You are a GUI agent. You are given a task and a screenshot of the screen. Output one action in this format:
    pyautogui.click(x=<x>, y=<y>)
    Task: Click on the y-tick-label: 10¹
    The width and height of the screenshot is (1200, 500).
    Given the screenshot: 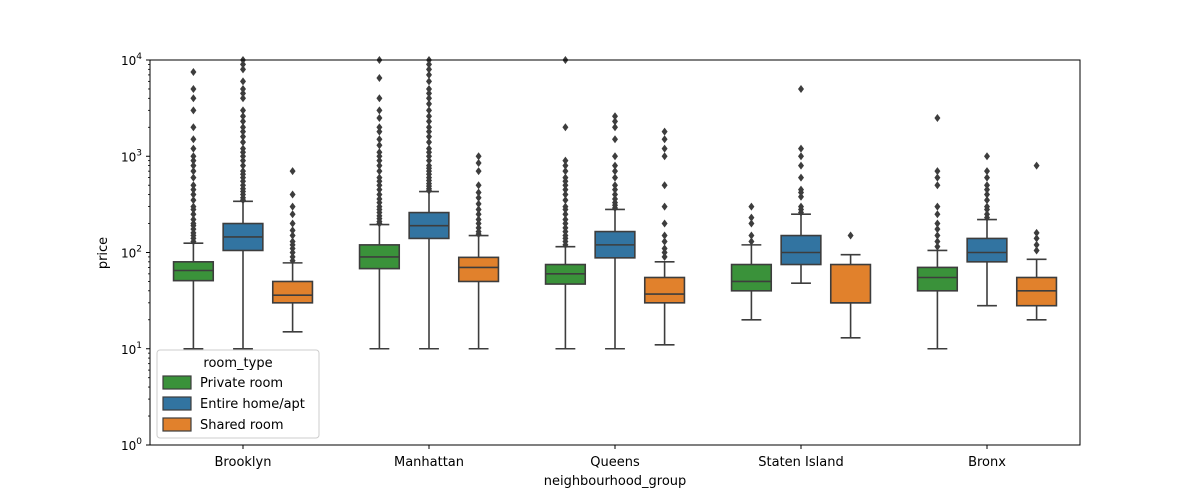 What is the action you would take?
    pyautogui.click(x=131, y=349)
    